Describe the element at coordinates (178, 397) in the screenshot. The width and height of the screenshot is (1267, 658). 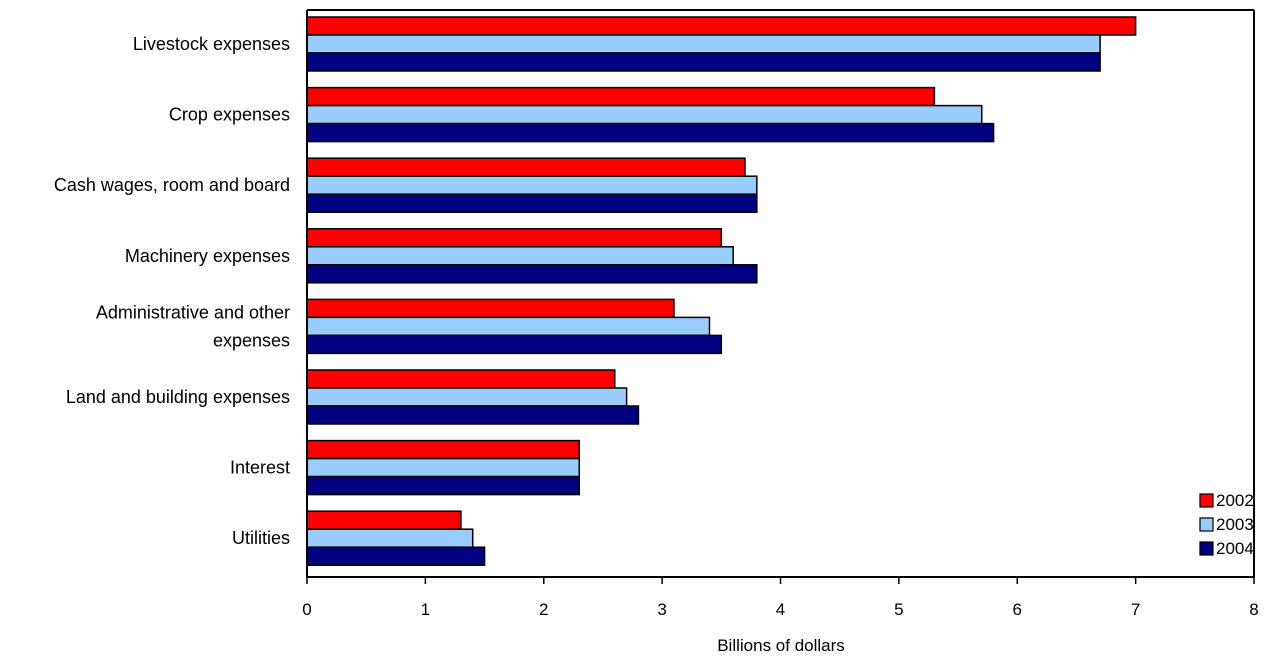
I see `category-label: Land and building expenses` at that location.